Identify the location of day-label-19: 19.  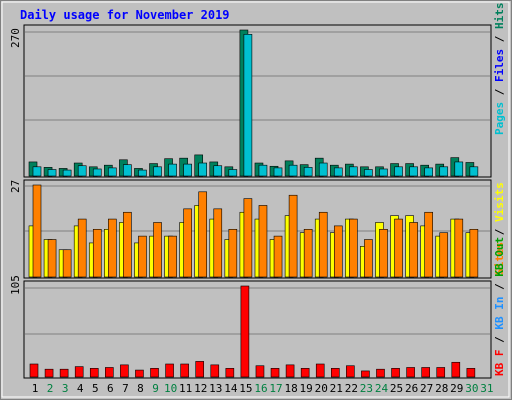
(306, 388).